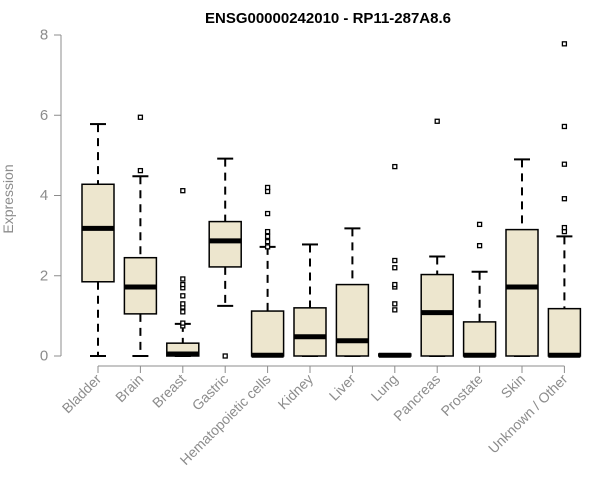  Describe the element at coordinates (44, 356) in the screenshot. I see `y-tick-label: 0` at that location.